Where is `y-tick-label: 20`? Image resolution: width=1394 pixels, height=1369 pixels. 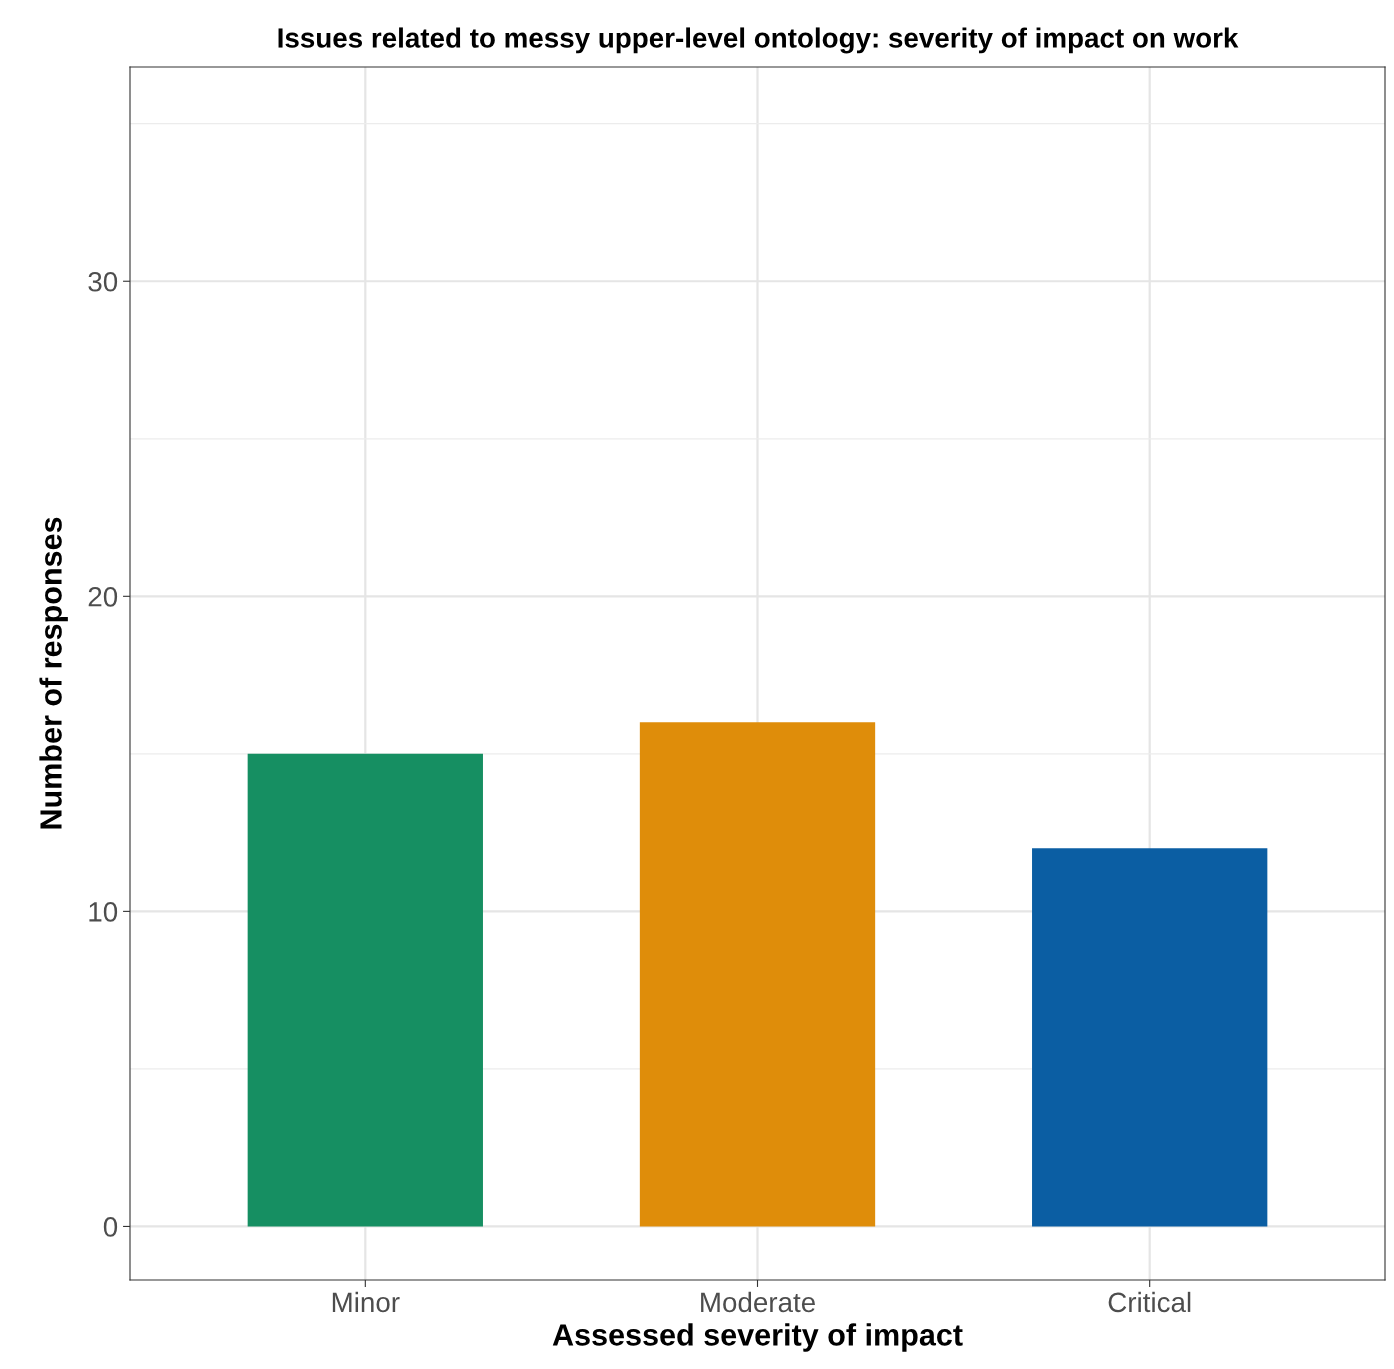 y-tick-label: 20 is located at coordinates (103, 596).